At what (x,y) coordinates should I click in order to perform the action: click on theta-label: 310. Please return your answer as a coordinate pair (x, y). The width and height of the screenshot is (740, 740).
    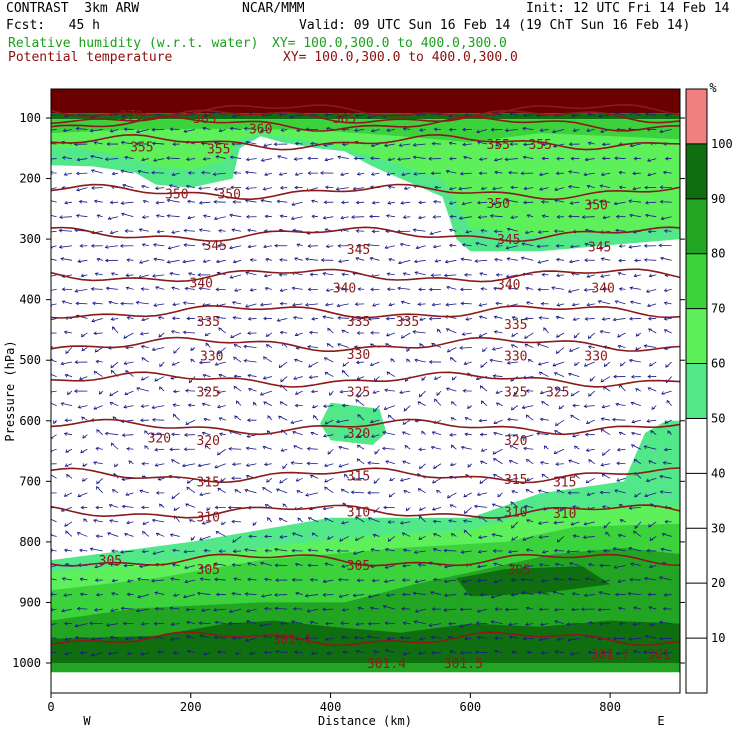
    Looking at the image, I should click on (208, 517).